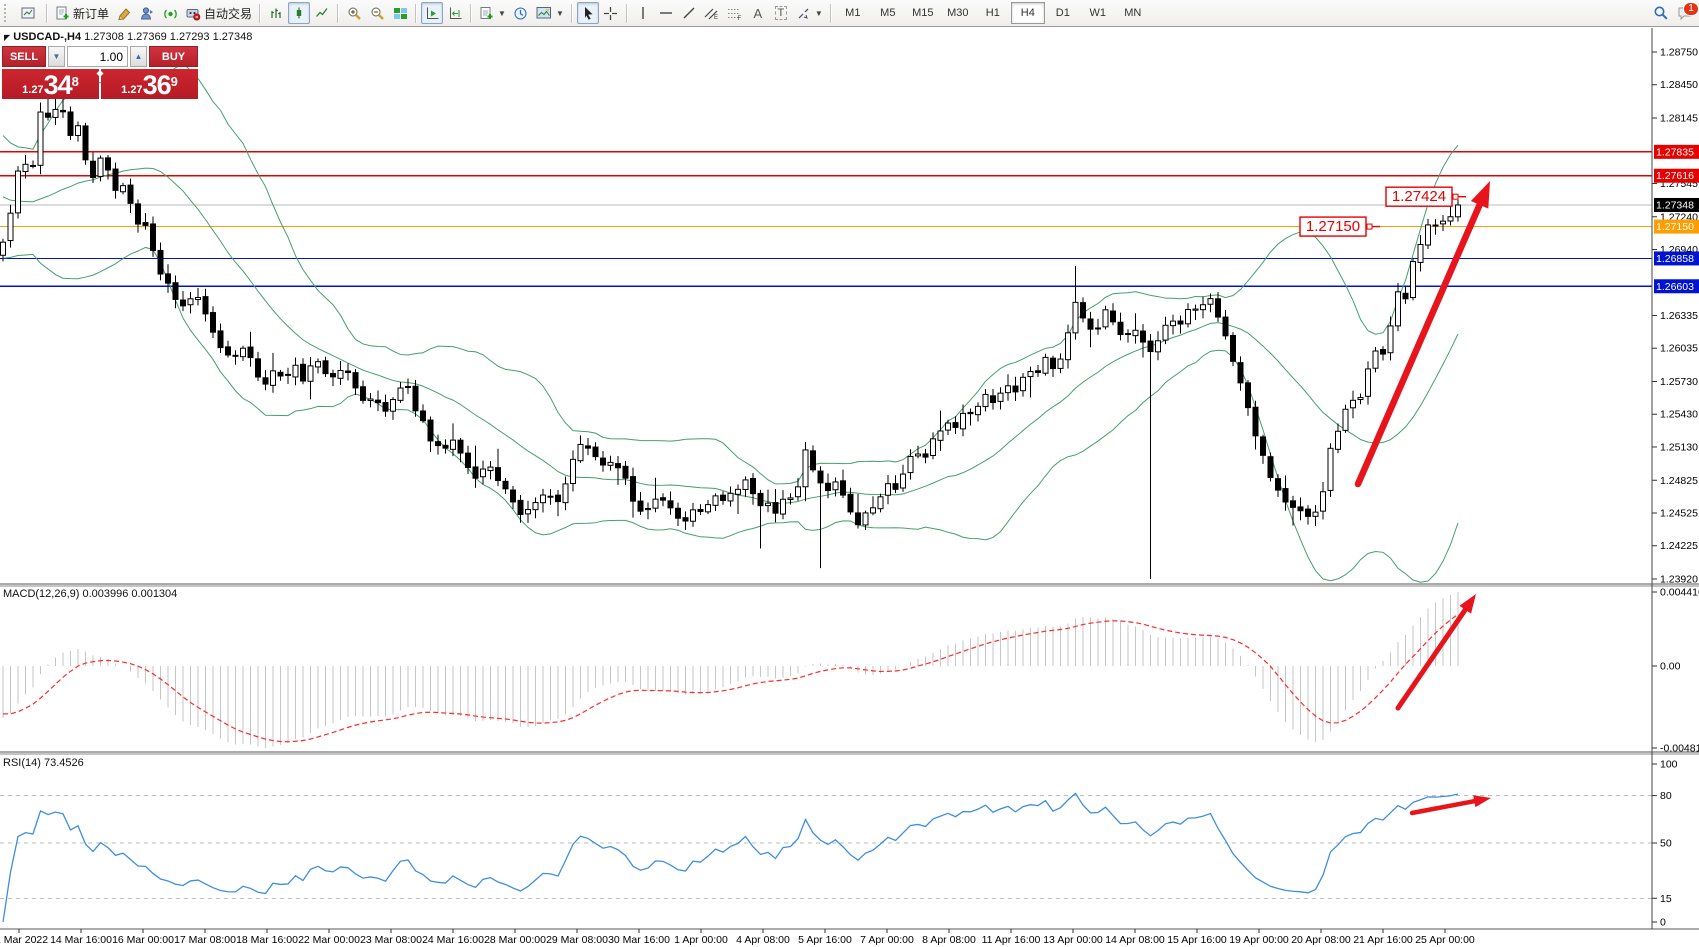 The width and height of the screenshot is (1699, 947). What do you see at coordinates (1259, 940) in the screenshot?
I see `time-label: 19 Apr 00:00` at bounding box center [1259, 940].